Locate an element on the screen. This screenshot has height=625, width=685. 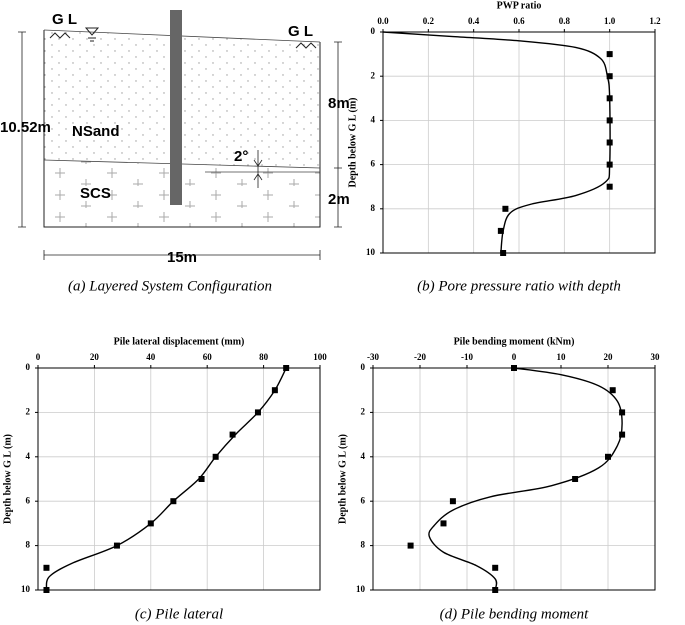
x-tick-label: 10 is located at coordinates (562, 357).